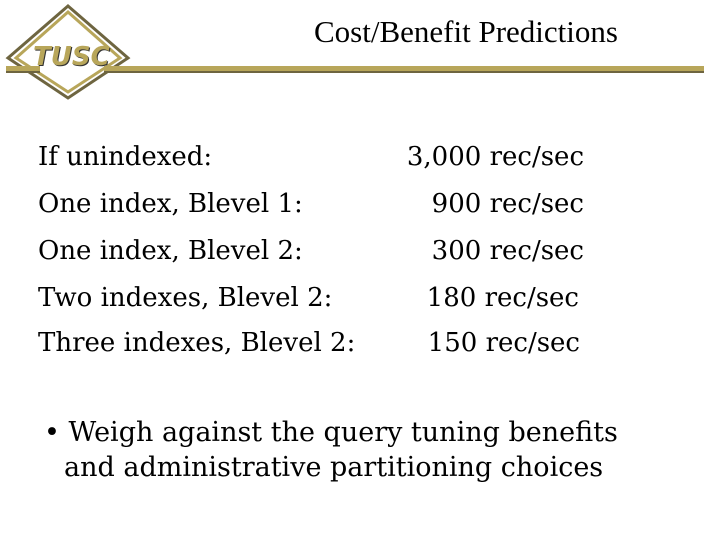  I want to click on bullet-text-line2: and administrative partitioning choices, so click(334, 467).